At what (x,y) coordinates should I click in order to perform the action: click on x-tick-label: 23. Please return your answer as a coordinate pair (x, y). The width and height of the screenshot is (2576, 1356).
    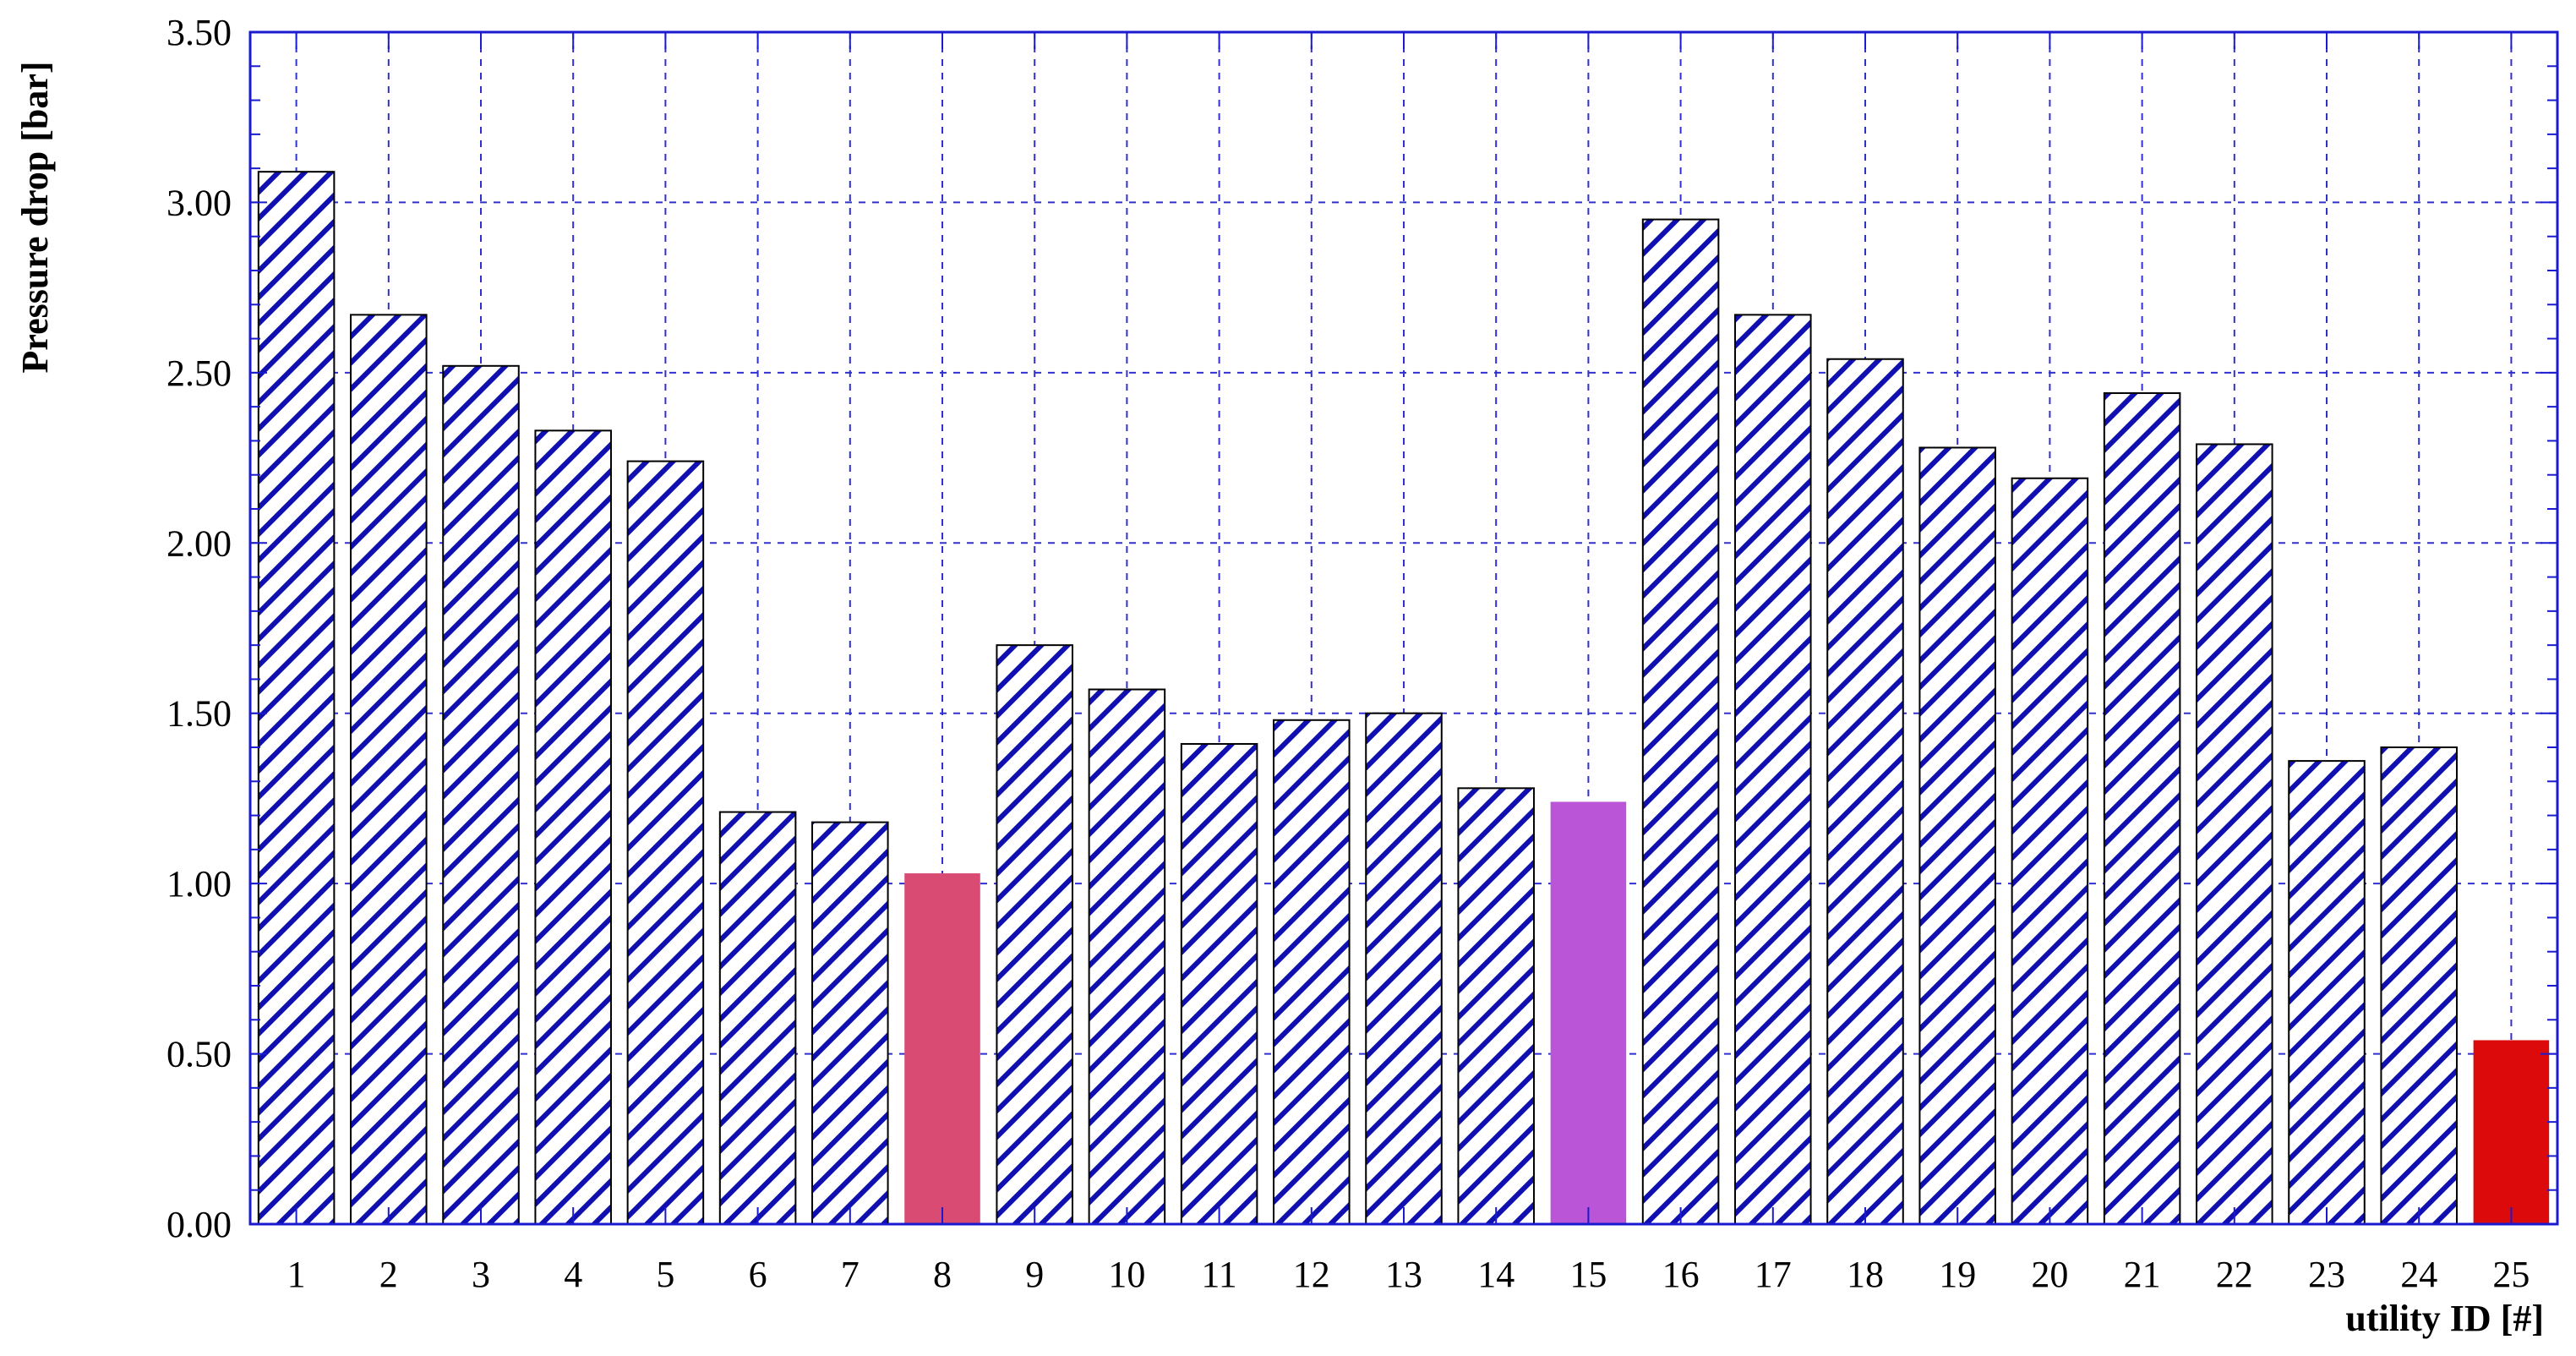
    Looking at the image, I should click on (2326, 1274).